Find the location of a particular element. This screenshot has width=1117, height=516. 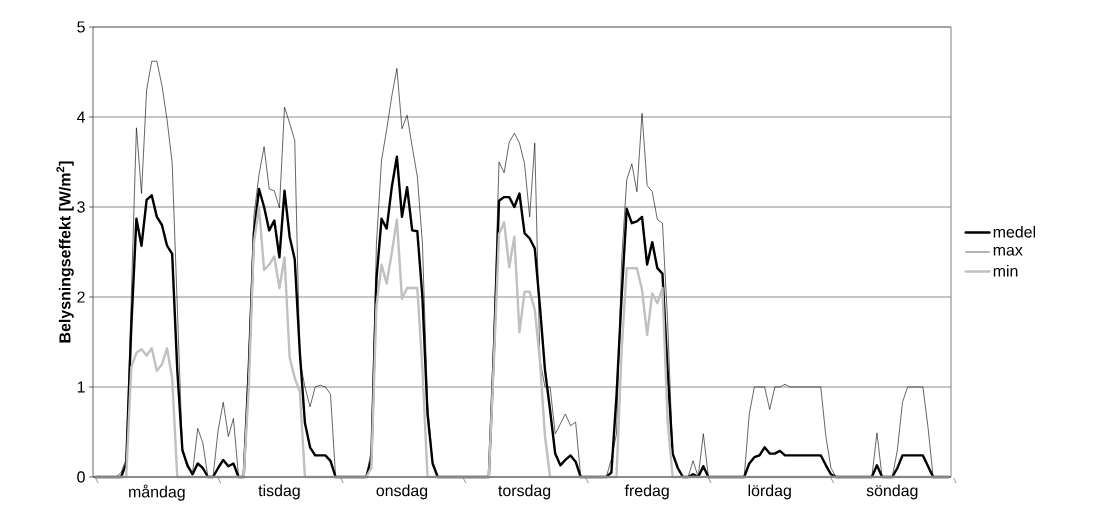

y-tick-label: 1 is located at coordinates (81, 387).